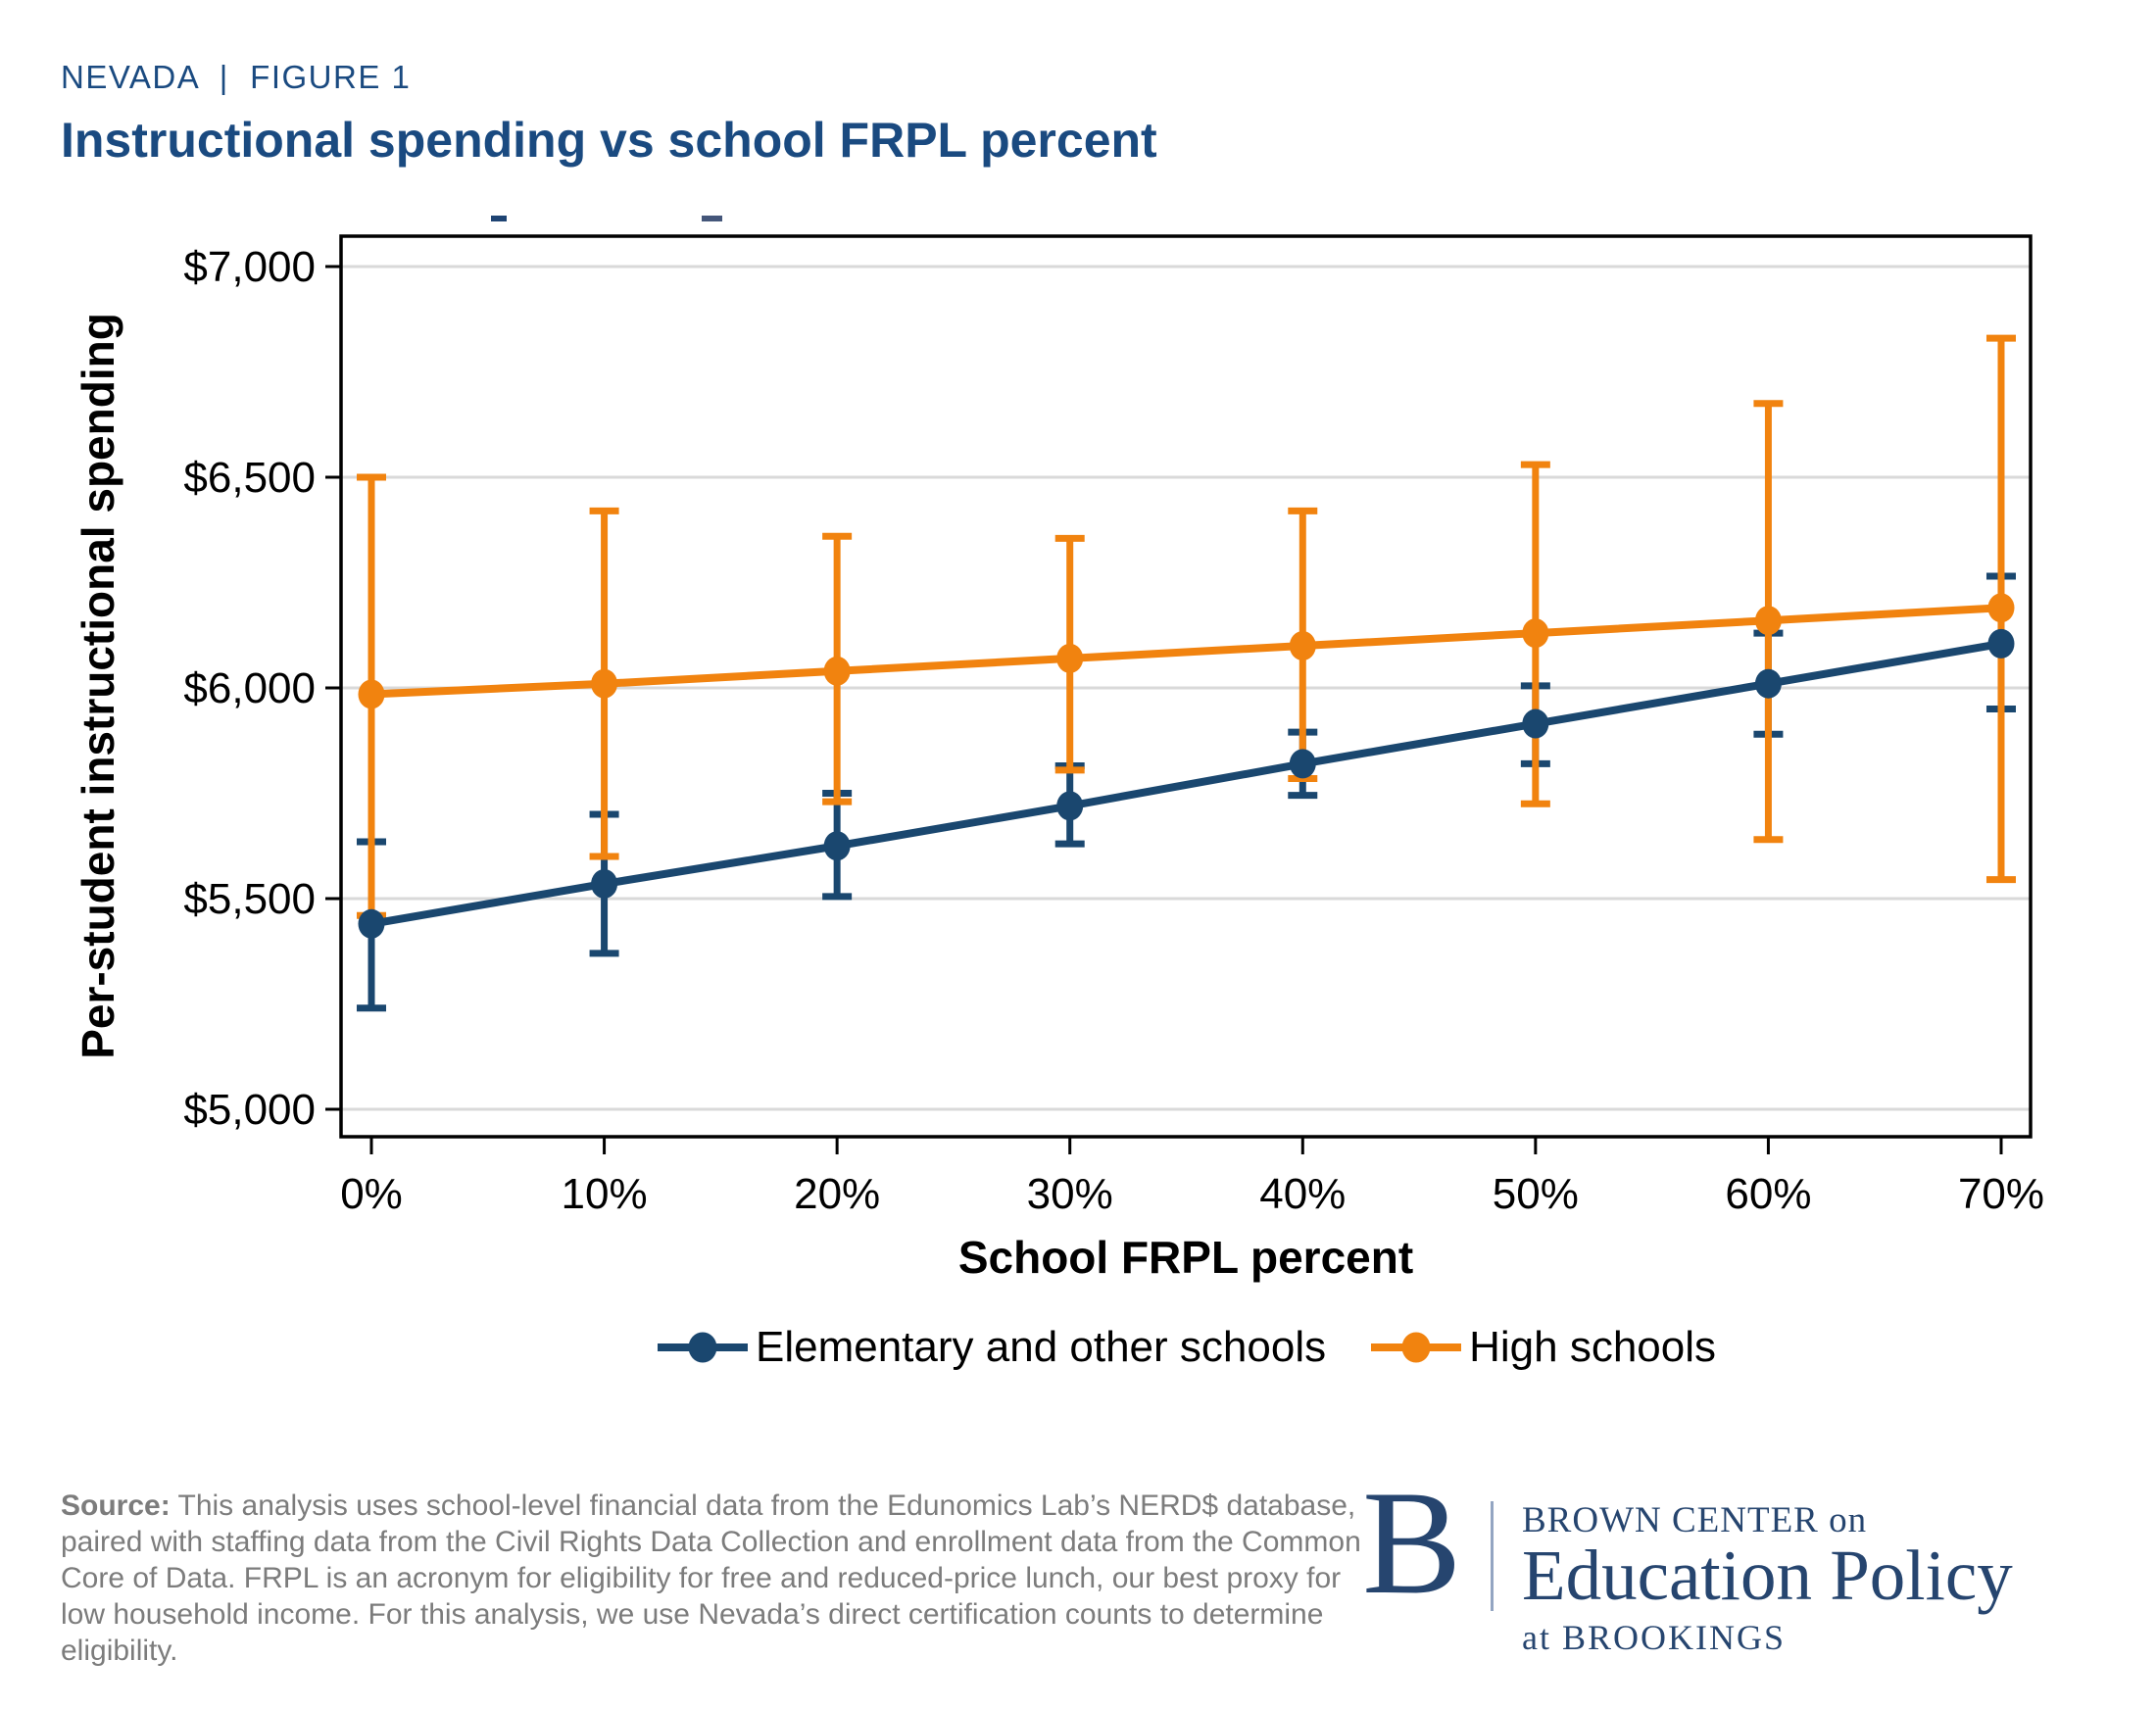  I want to click on legend-marker-high-schools-icon, so click(1416, 1348).